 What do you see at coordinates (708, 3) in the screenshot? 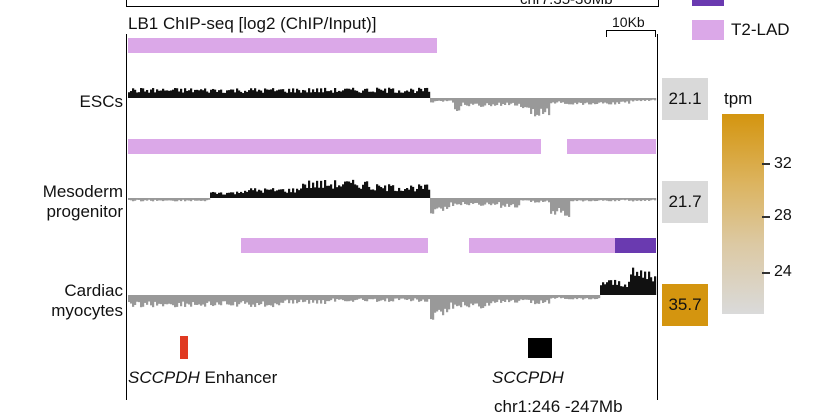
I see `t1-lad-legend-swatch` at bounding box center [708, 3].